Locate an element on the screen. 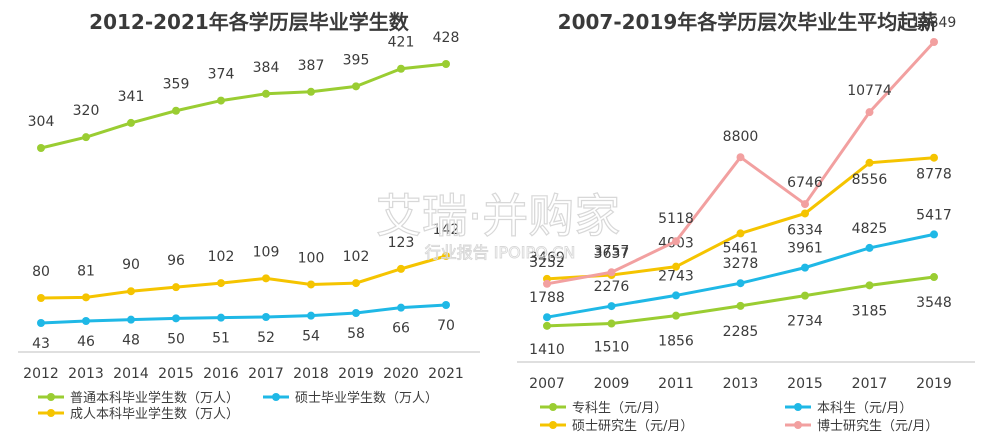 The height and width of the screenshot is (437, 997). left-data-label: 70 is located at coordinates (446, 326).